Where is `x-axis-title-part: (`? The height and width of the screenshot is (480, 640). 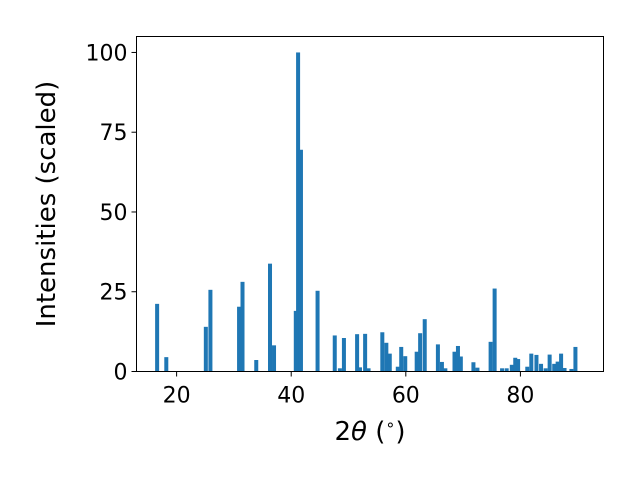
x-axis-title-part: ( is located at coordinates (376, 432).